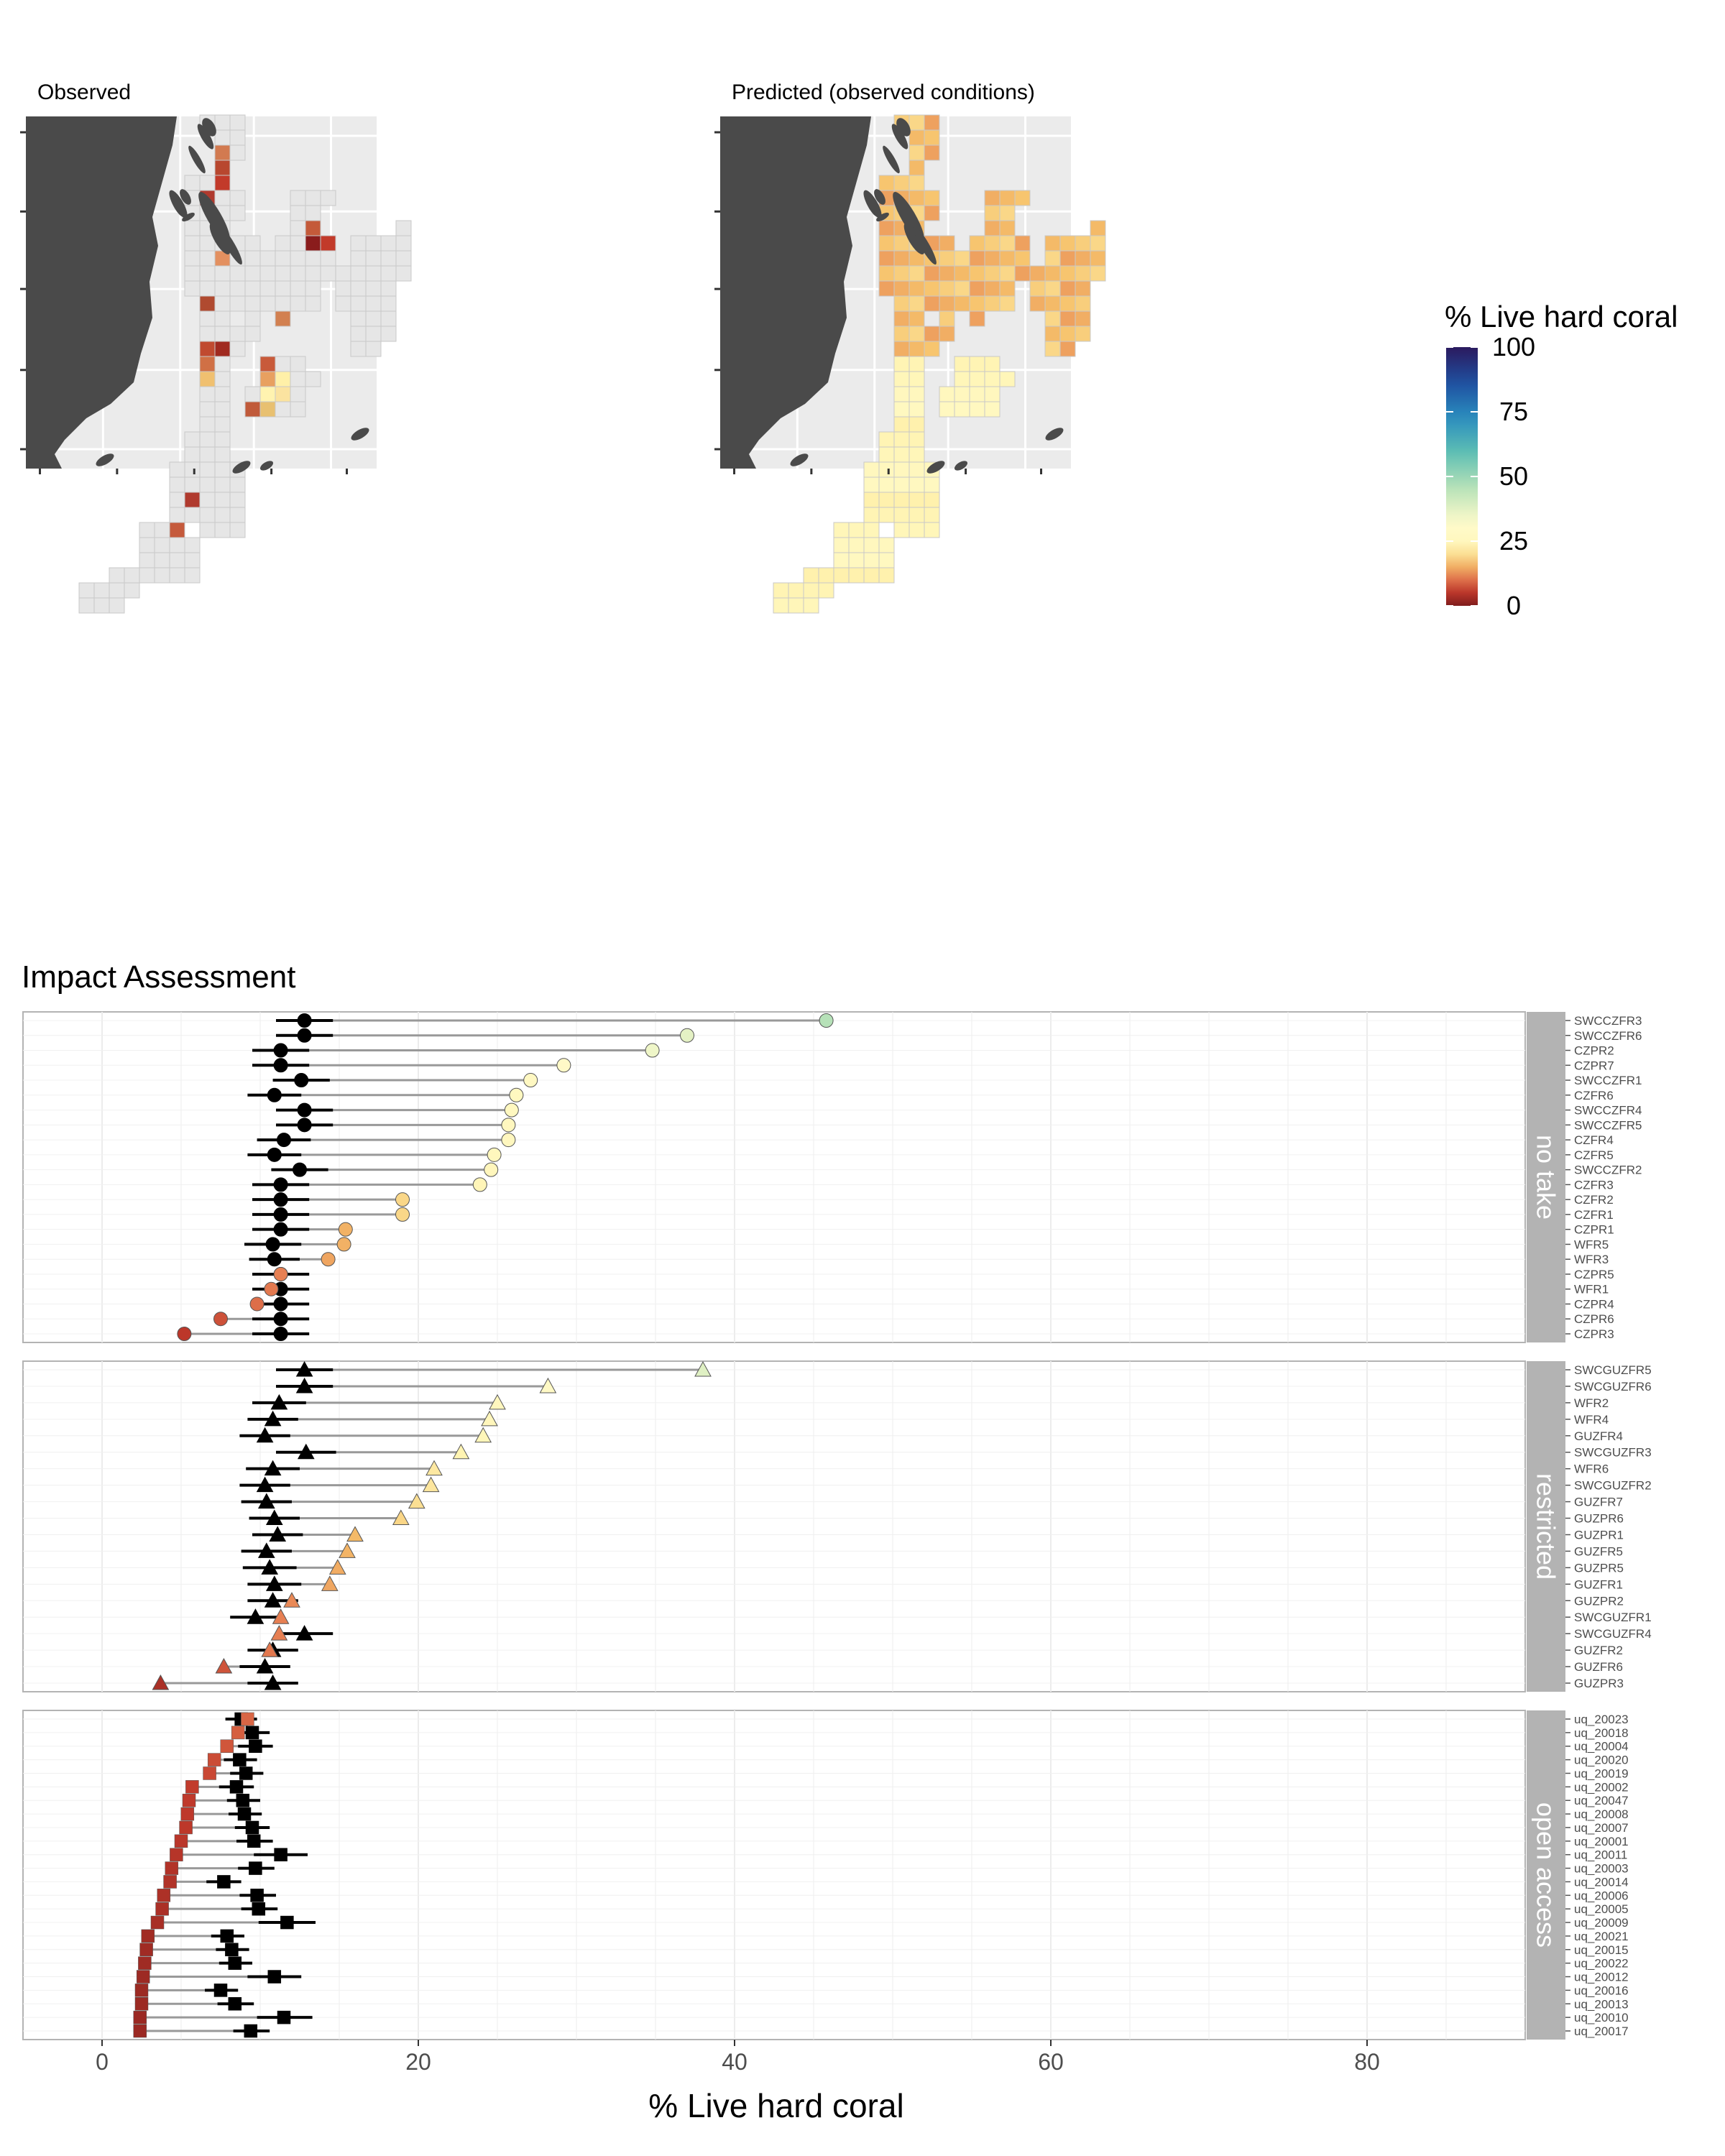 Image resolution: width=1725 pixels, height=2156 pixels. What do you see at coordinates (1601, 1882) in the screenshot?
I see `site-label: uq_20014` at bounding box center [1601, 1882].